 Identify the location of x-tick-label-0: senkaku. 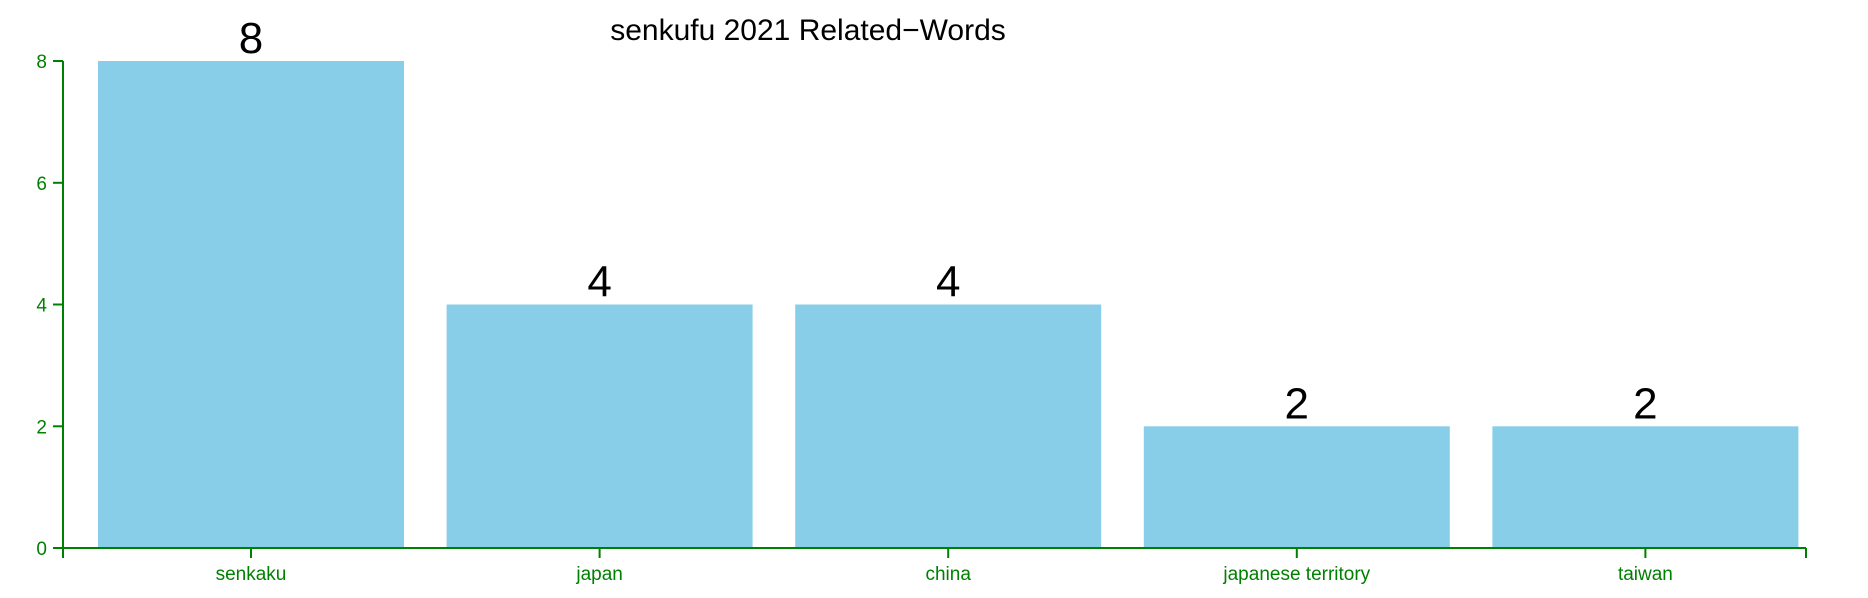
(251, 574).